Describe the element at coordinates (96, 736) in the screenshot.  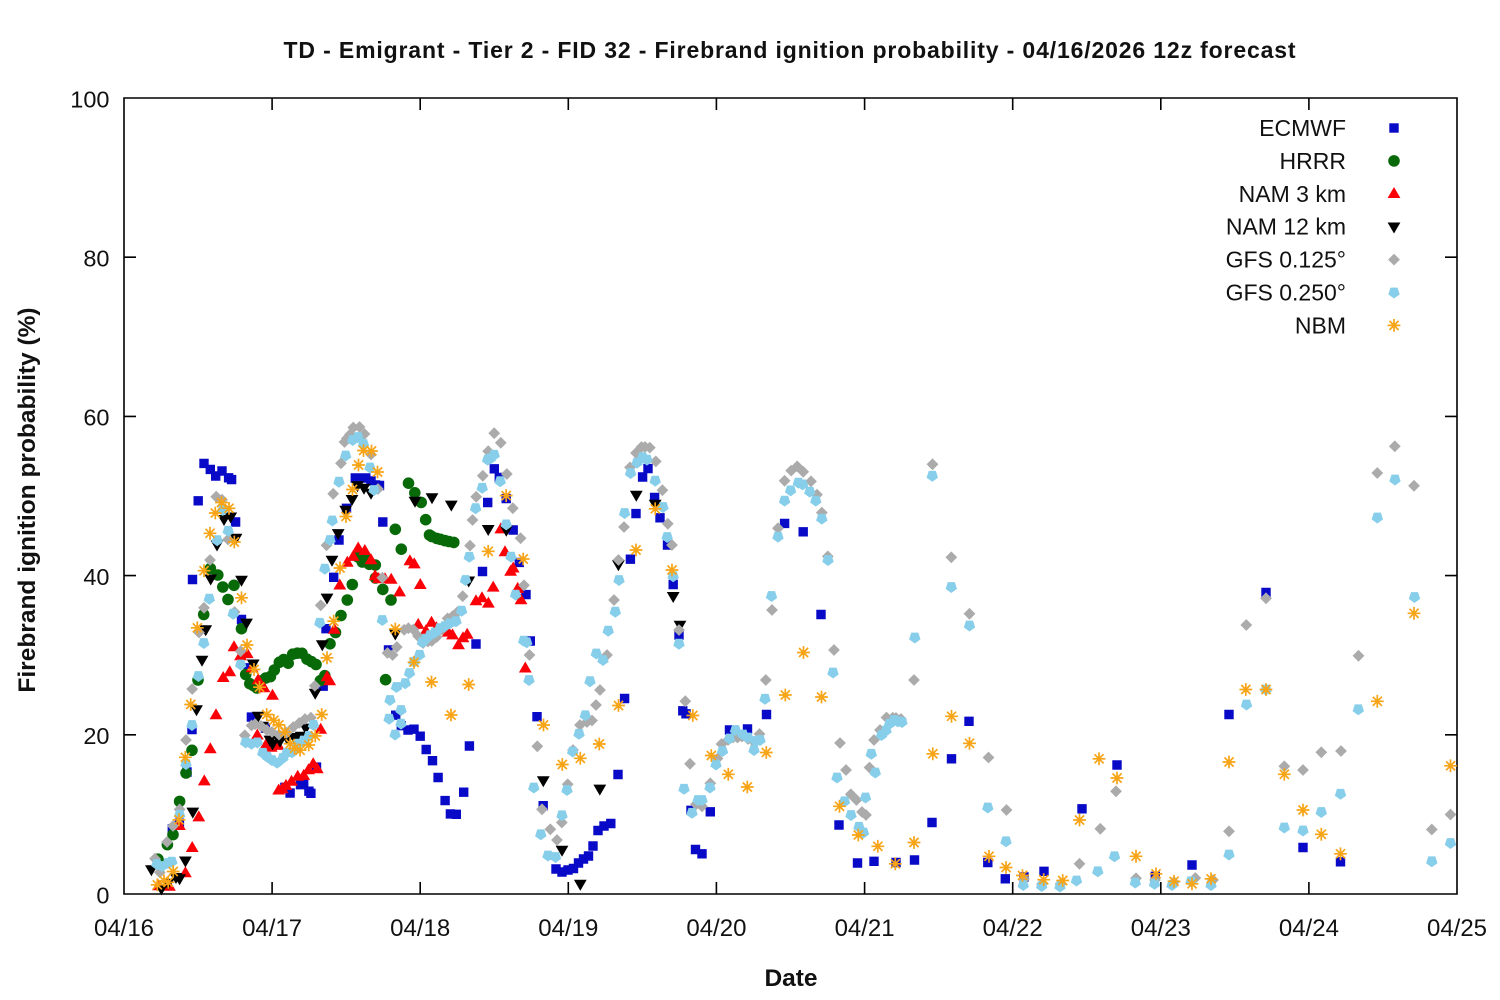
I see `svg-text: 20` at that location.